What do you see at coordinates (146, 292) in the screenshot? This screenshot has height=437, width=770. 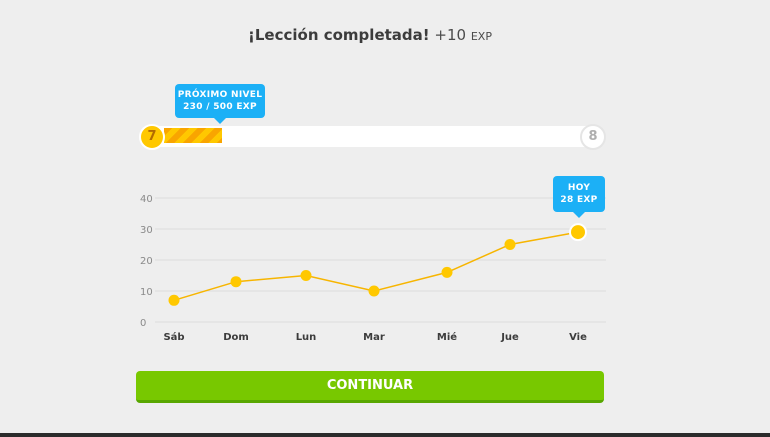 I see `y-tick-label: 10` at bounding box center [146, 292].